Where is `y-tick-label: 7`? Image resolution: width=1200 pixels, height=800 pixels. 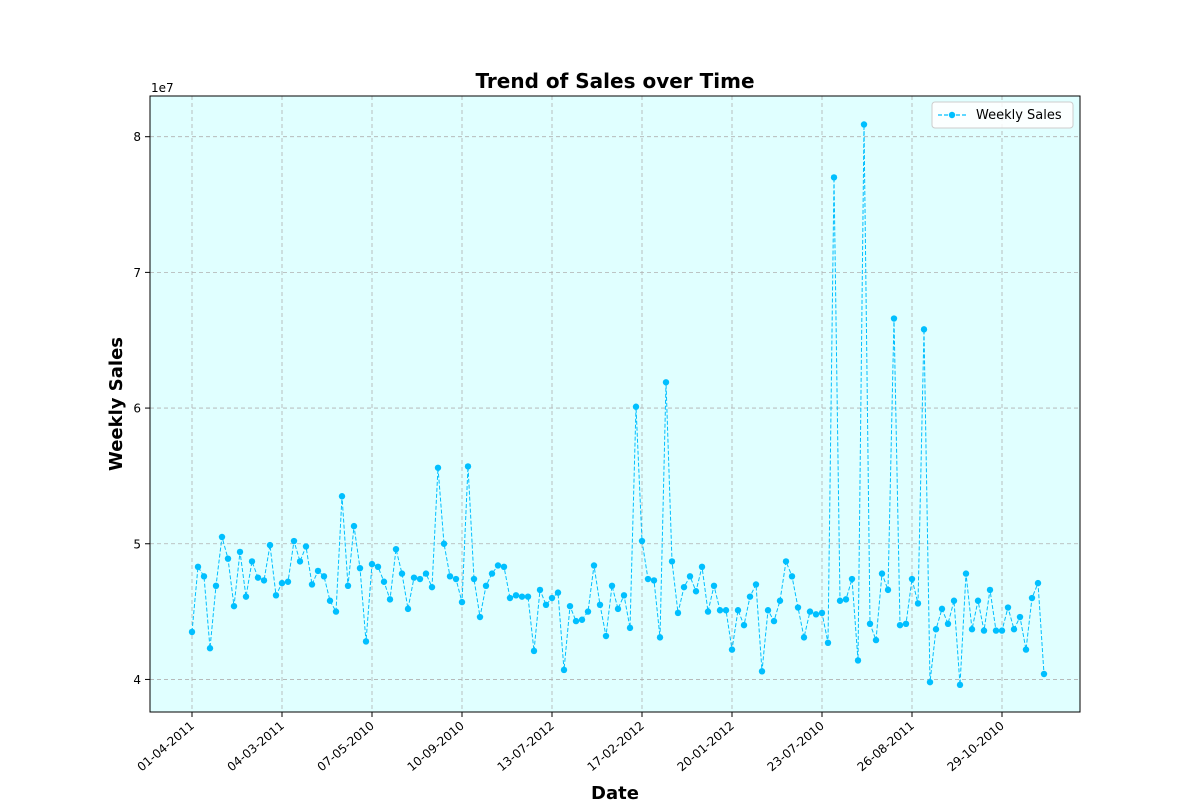 y-tick-label: 7 is located at coordinates (137, 273).